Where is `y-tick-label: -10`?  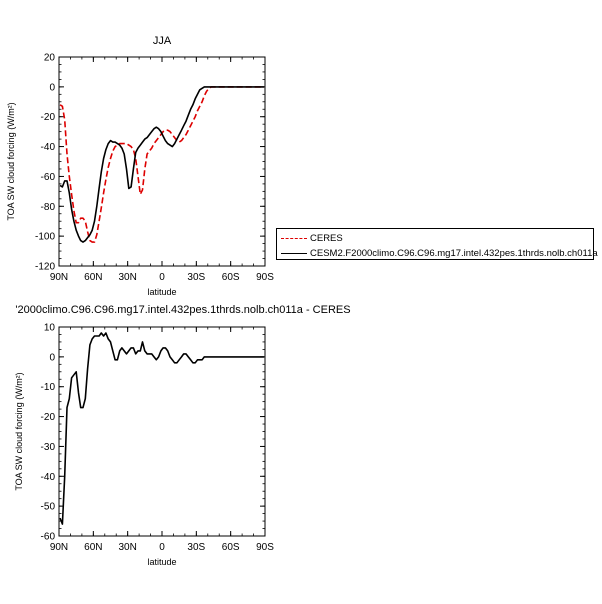
y-tick-label: -10 is located at coordinates (48, 387).